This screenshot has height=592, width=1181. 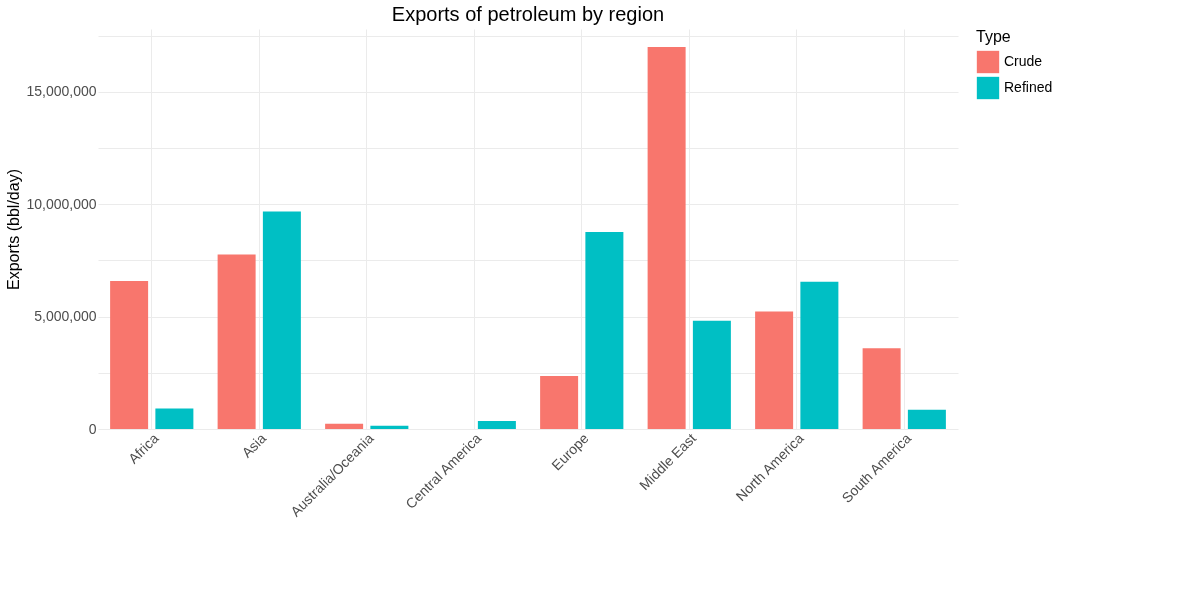 I want to click on legend-label: Crude, so click(x=1023, y=61).